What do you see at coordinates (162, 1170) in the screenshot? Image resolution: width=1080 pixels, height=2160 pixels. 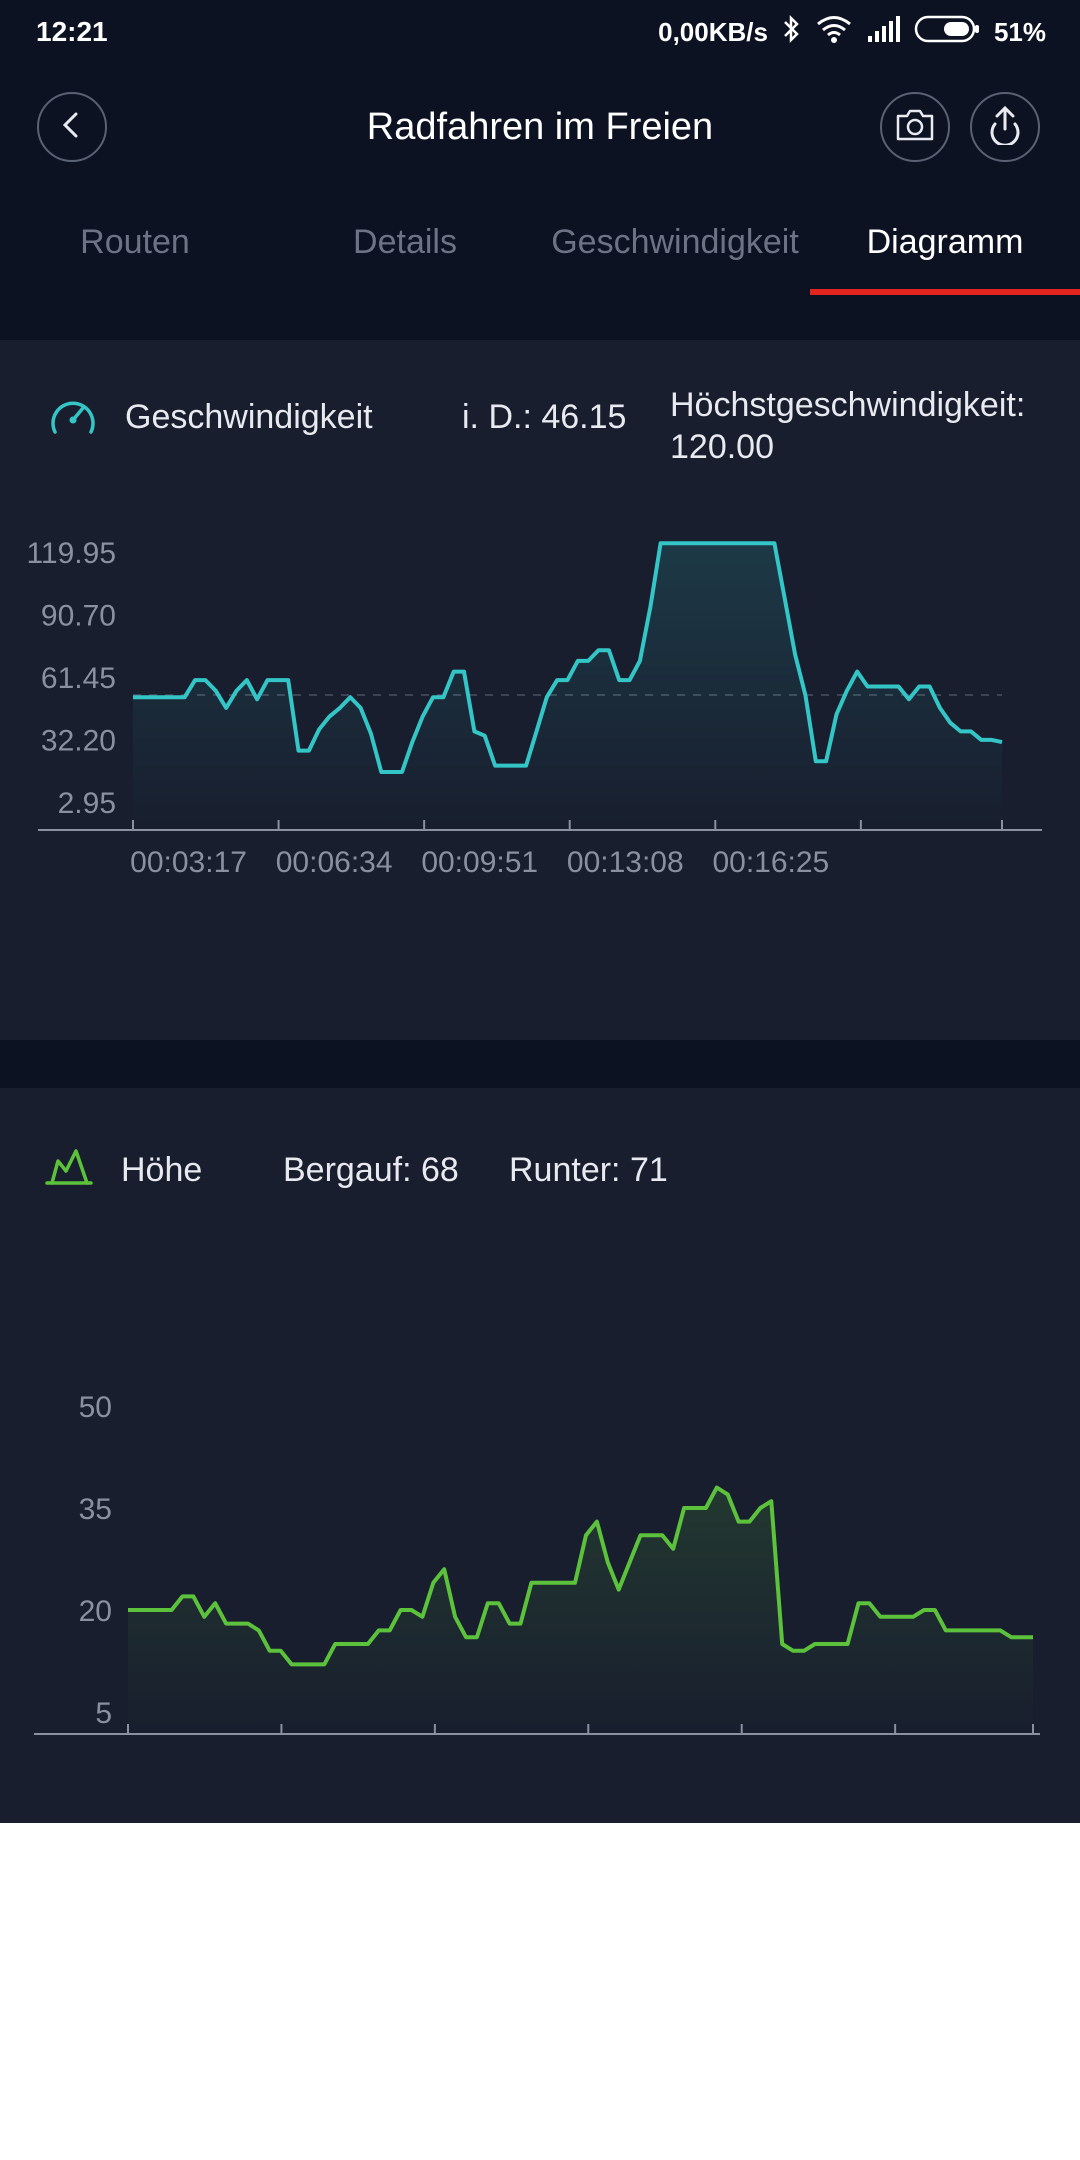 I see `altitude-label: Höhe` at bounding box center [162, 1170].